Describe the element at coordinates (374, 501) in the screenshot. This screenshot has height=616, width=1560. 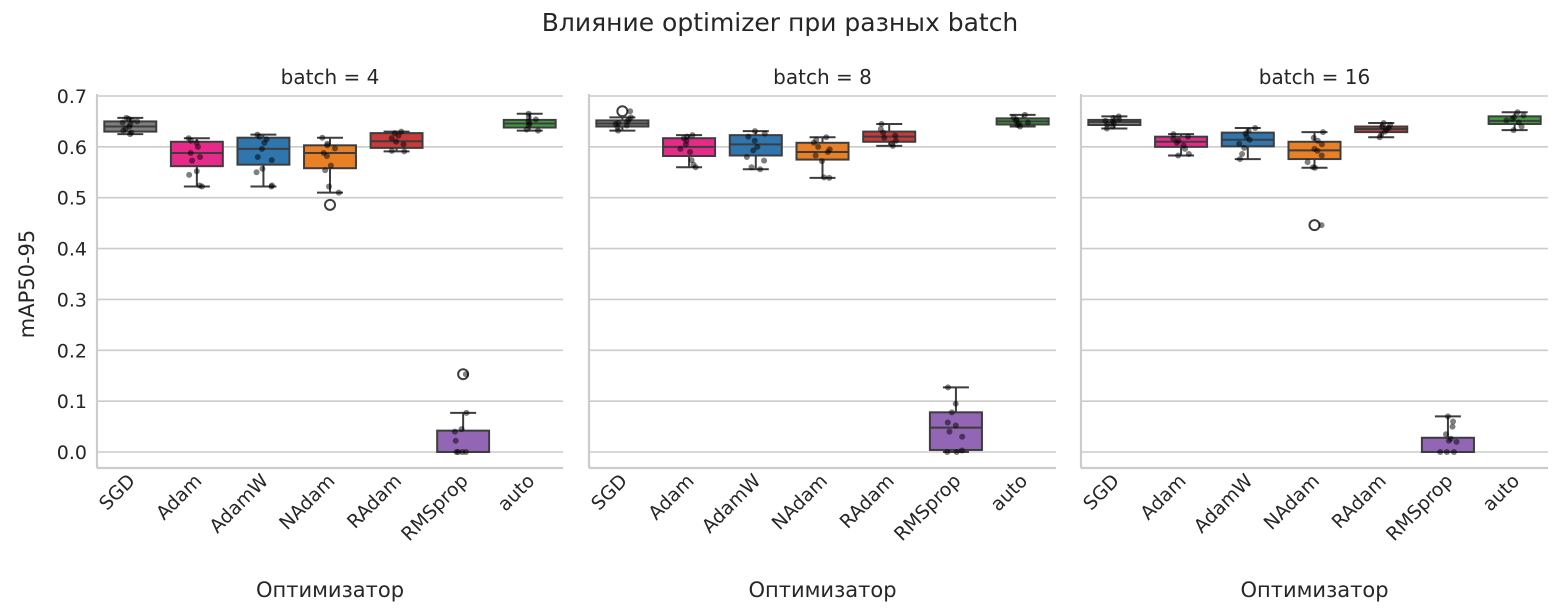
I see `x-tick-label: RAdam` at that location.